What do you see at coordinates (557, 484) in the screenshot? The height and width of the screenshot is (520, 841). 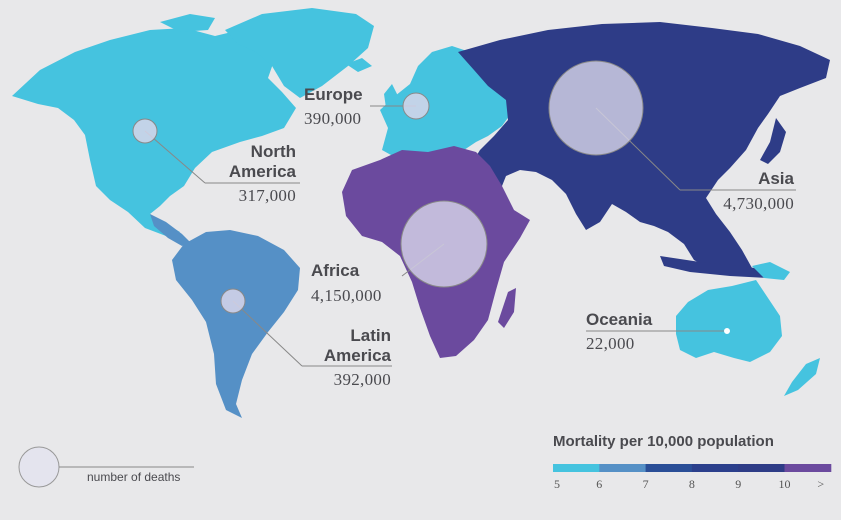 I see `legend-tick-label: 5` at bounding box center [557, 484].